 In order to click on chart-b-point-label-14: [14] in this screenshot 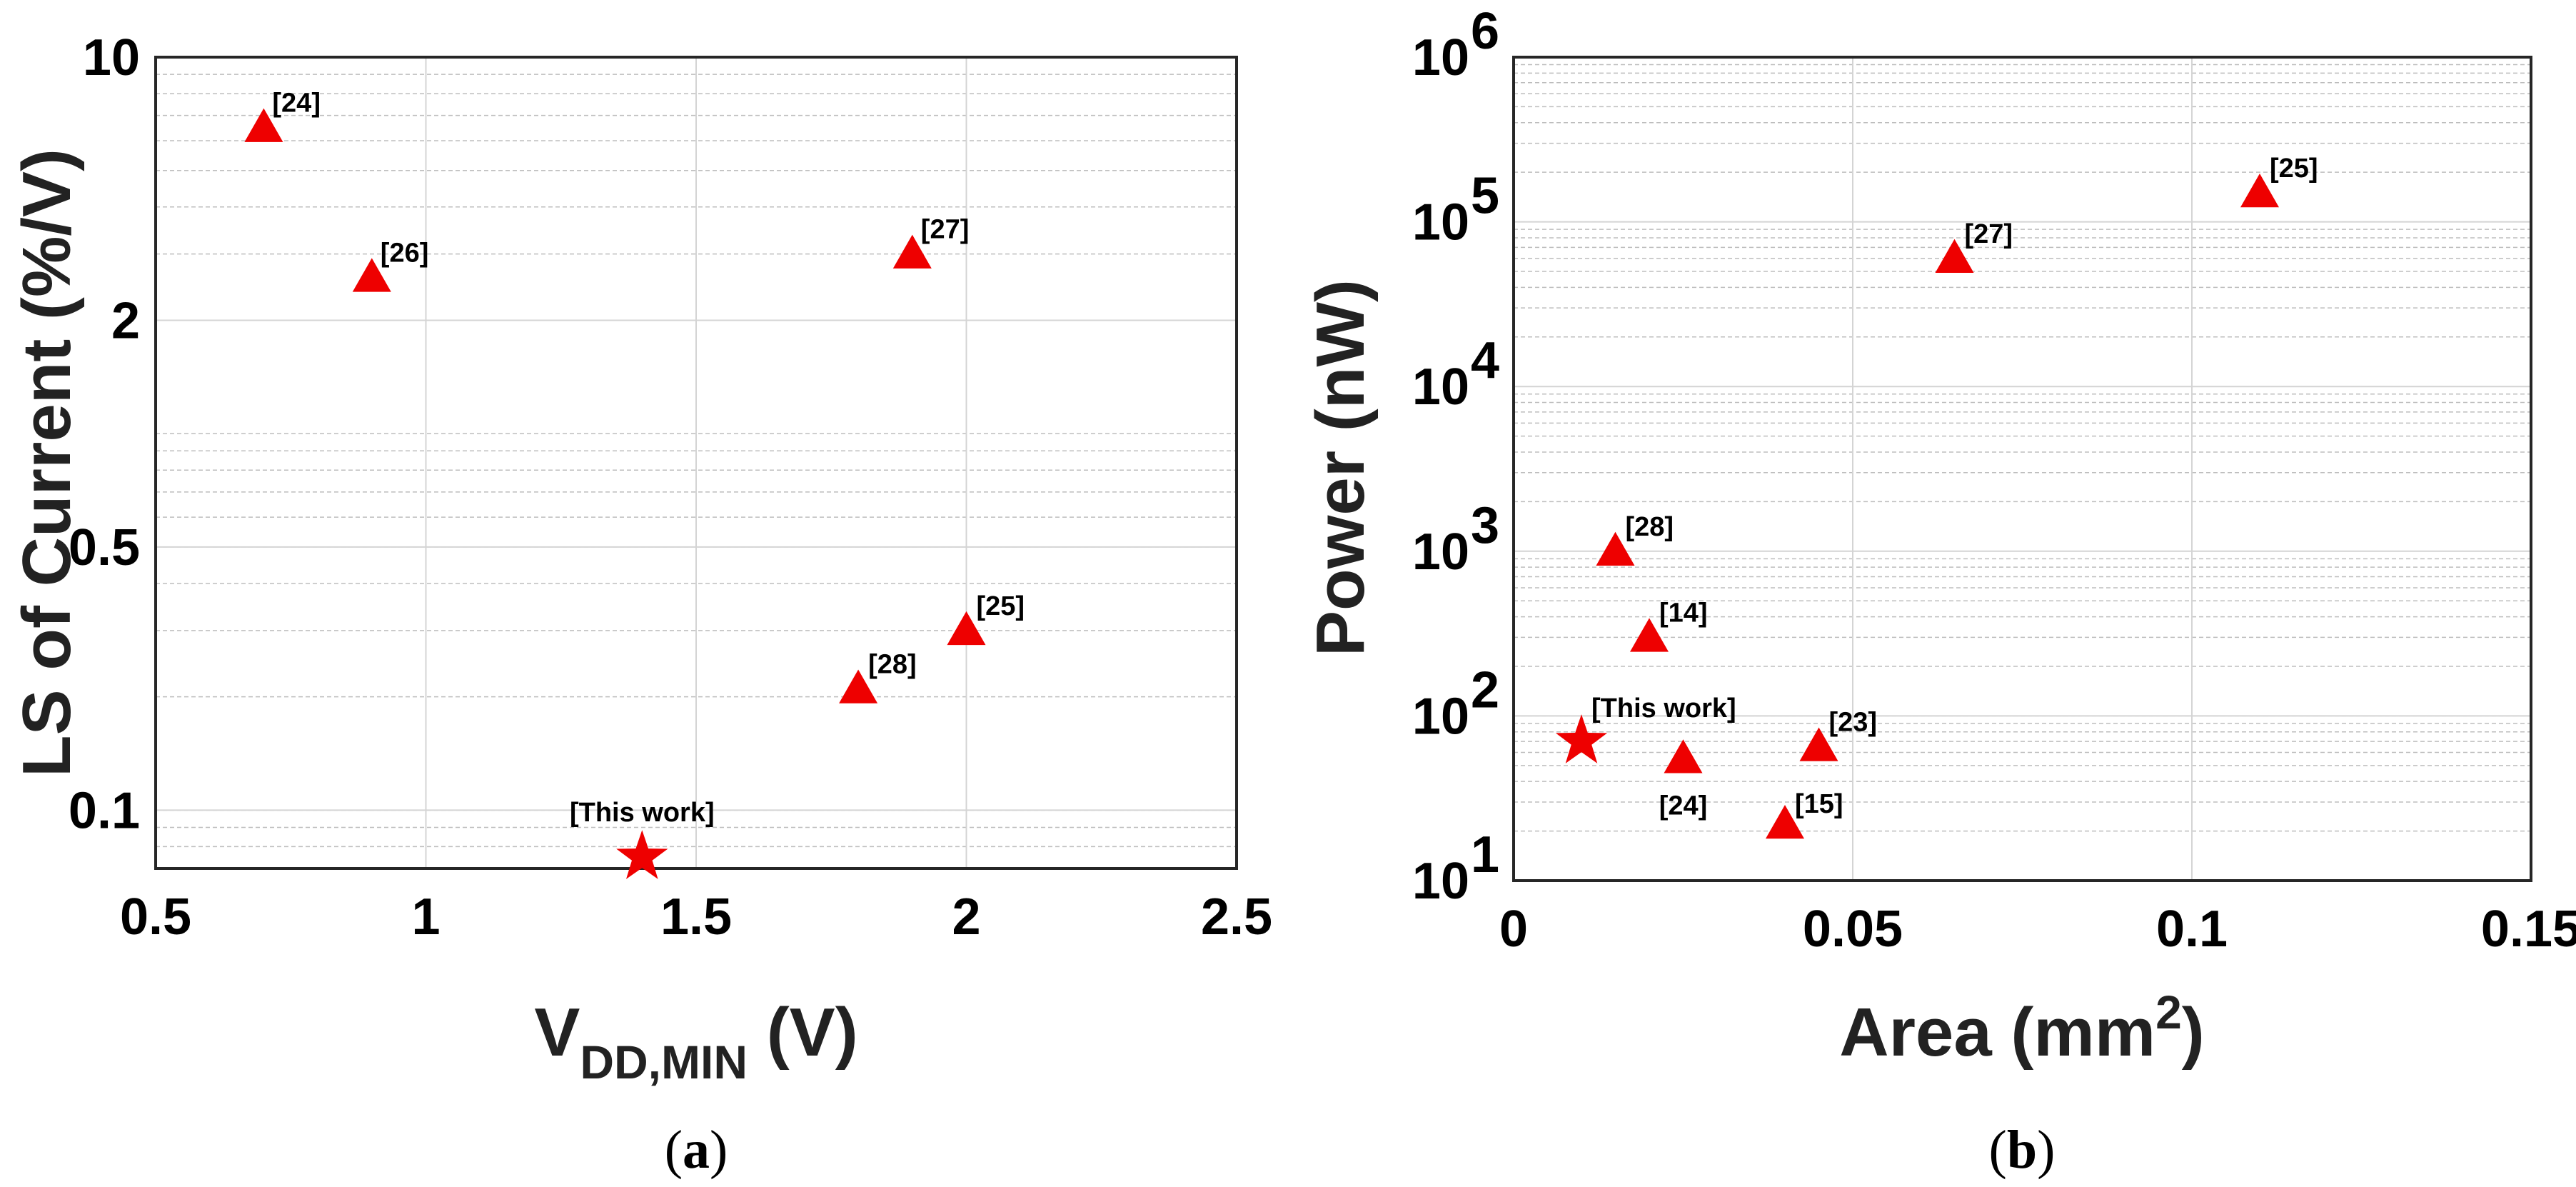, I will do `click(1683, 613)`.